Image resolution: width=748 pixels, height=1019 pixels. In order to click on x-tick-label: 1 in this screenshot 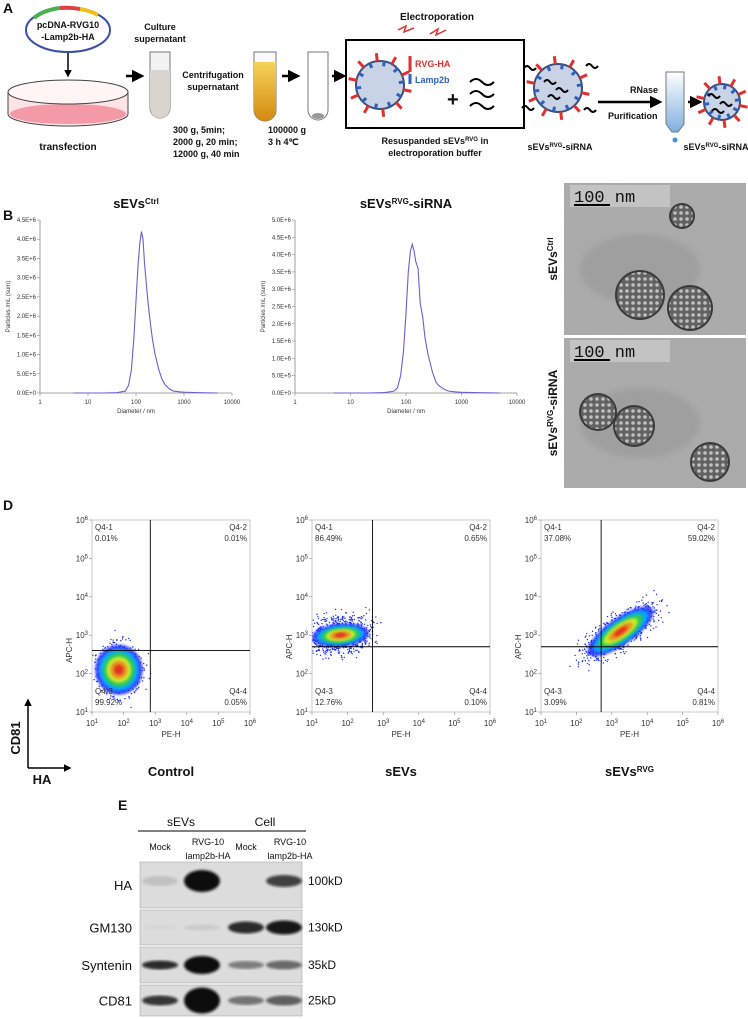, I will do `click(40, 403)`.